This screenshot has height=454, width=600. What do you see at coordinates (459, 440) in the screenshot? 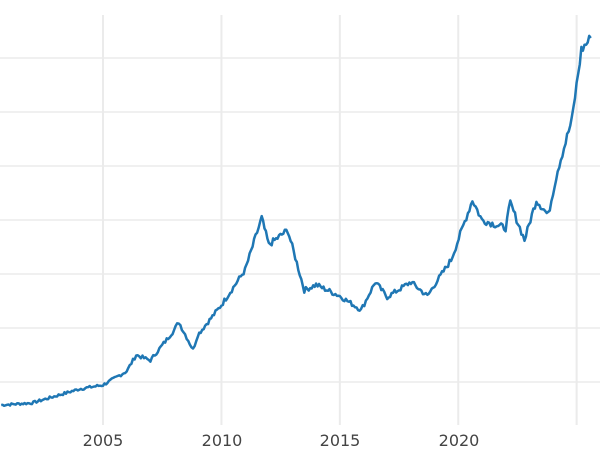
I see `x-tick-label-2020: 2020` at bounding box center [459, 440].